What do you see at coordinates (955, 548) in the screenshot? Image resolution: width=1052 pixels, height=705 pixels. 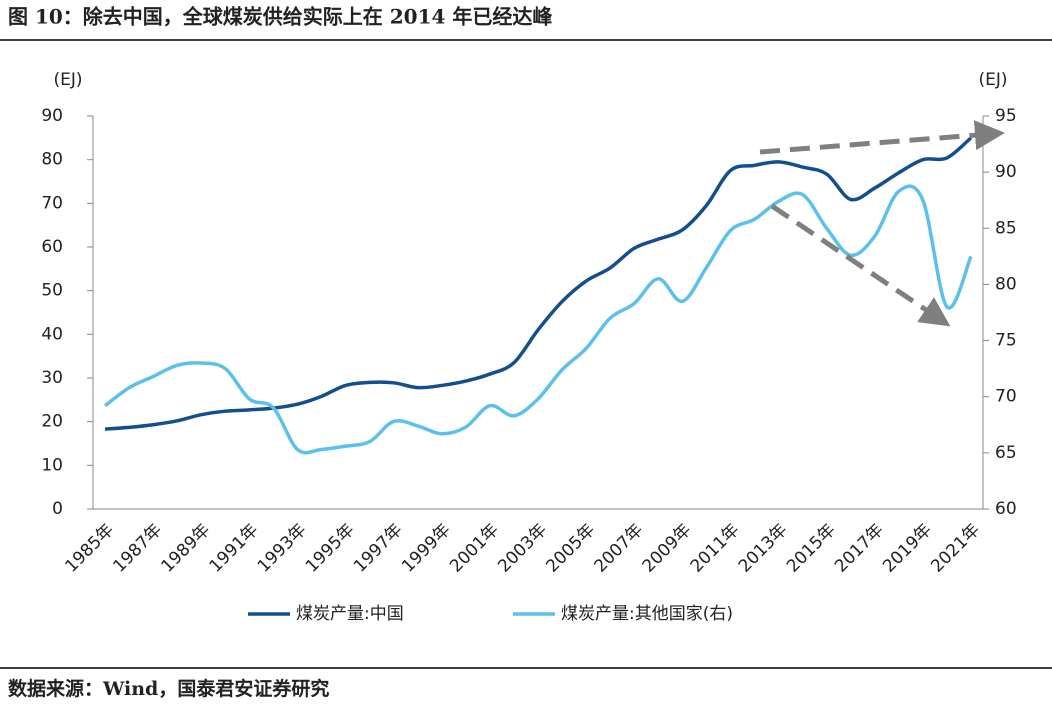 I see `x-tick-label: 2021年` at bounding box center [955, 548].